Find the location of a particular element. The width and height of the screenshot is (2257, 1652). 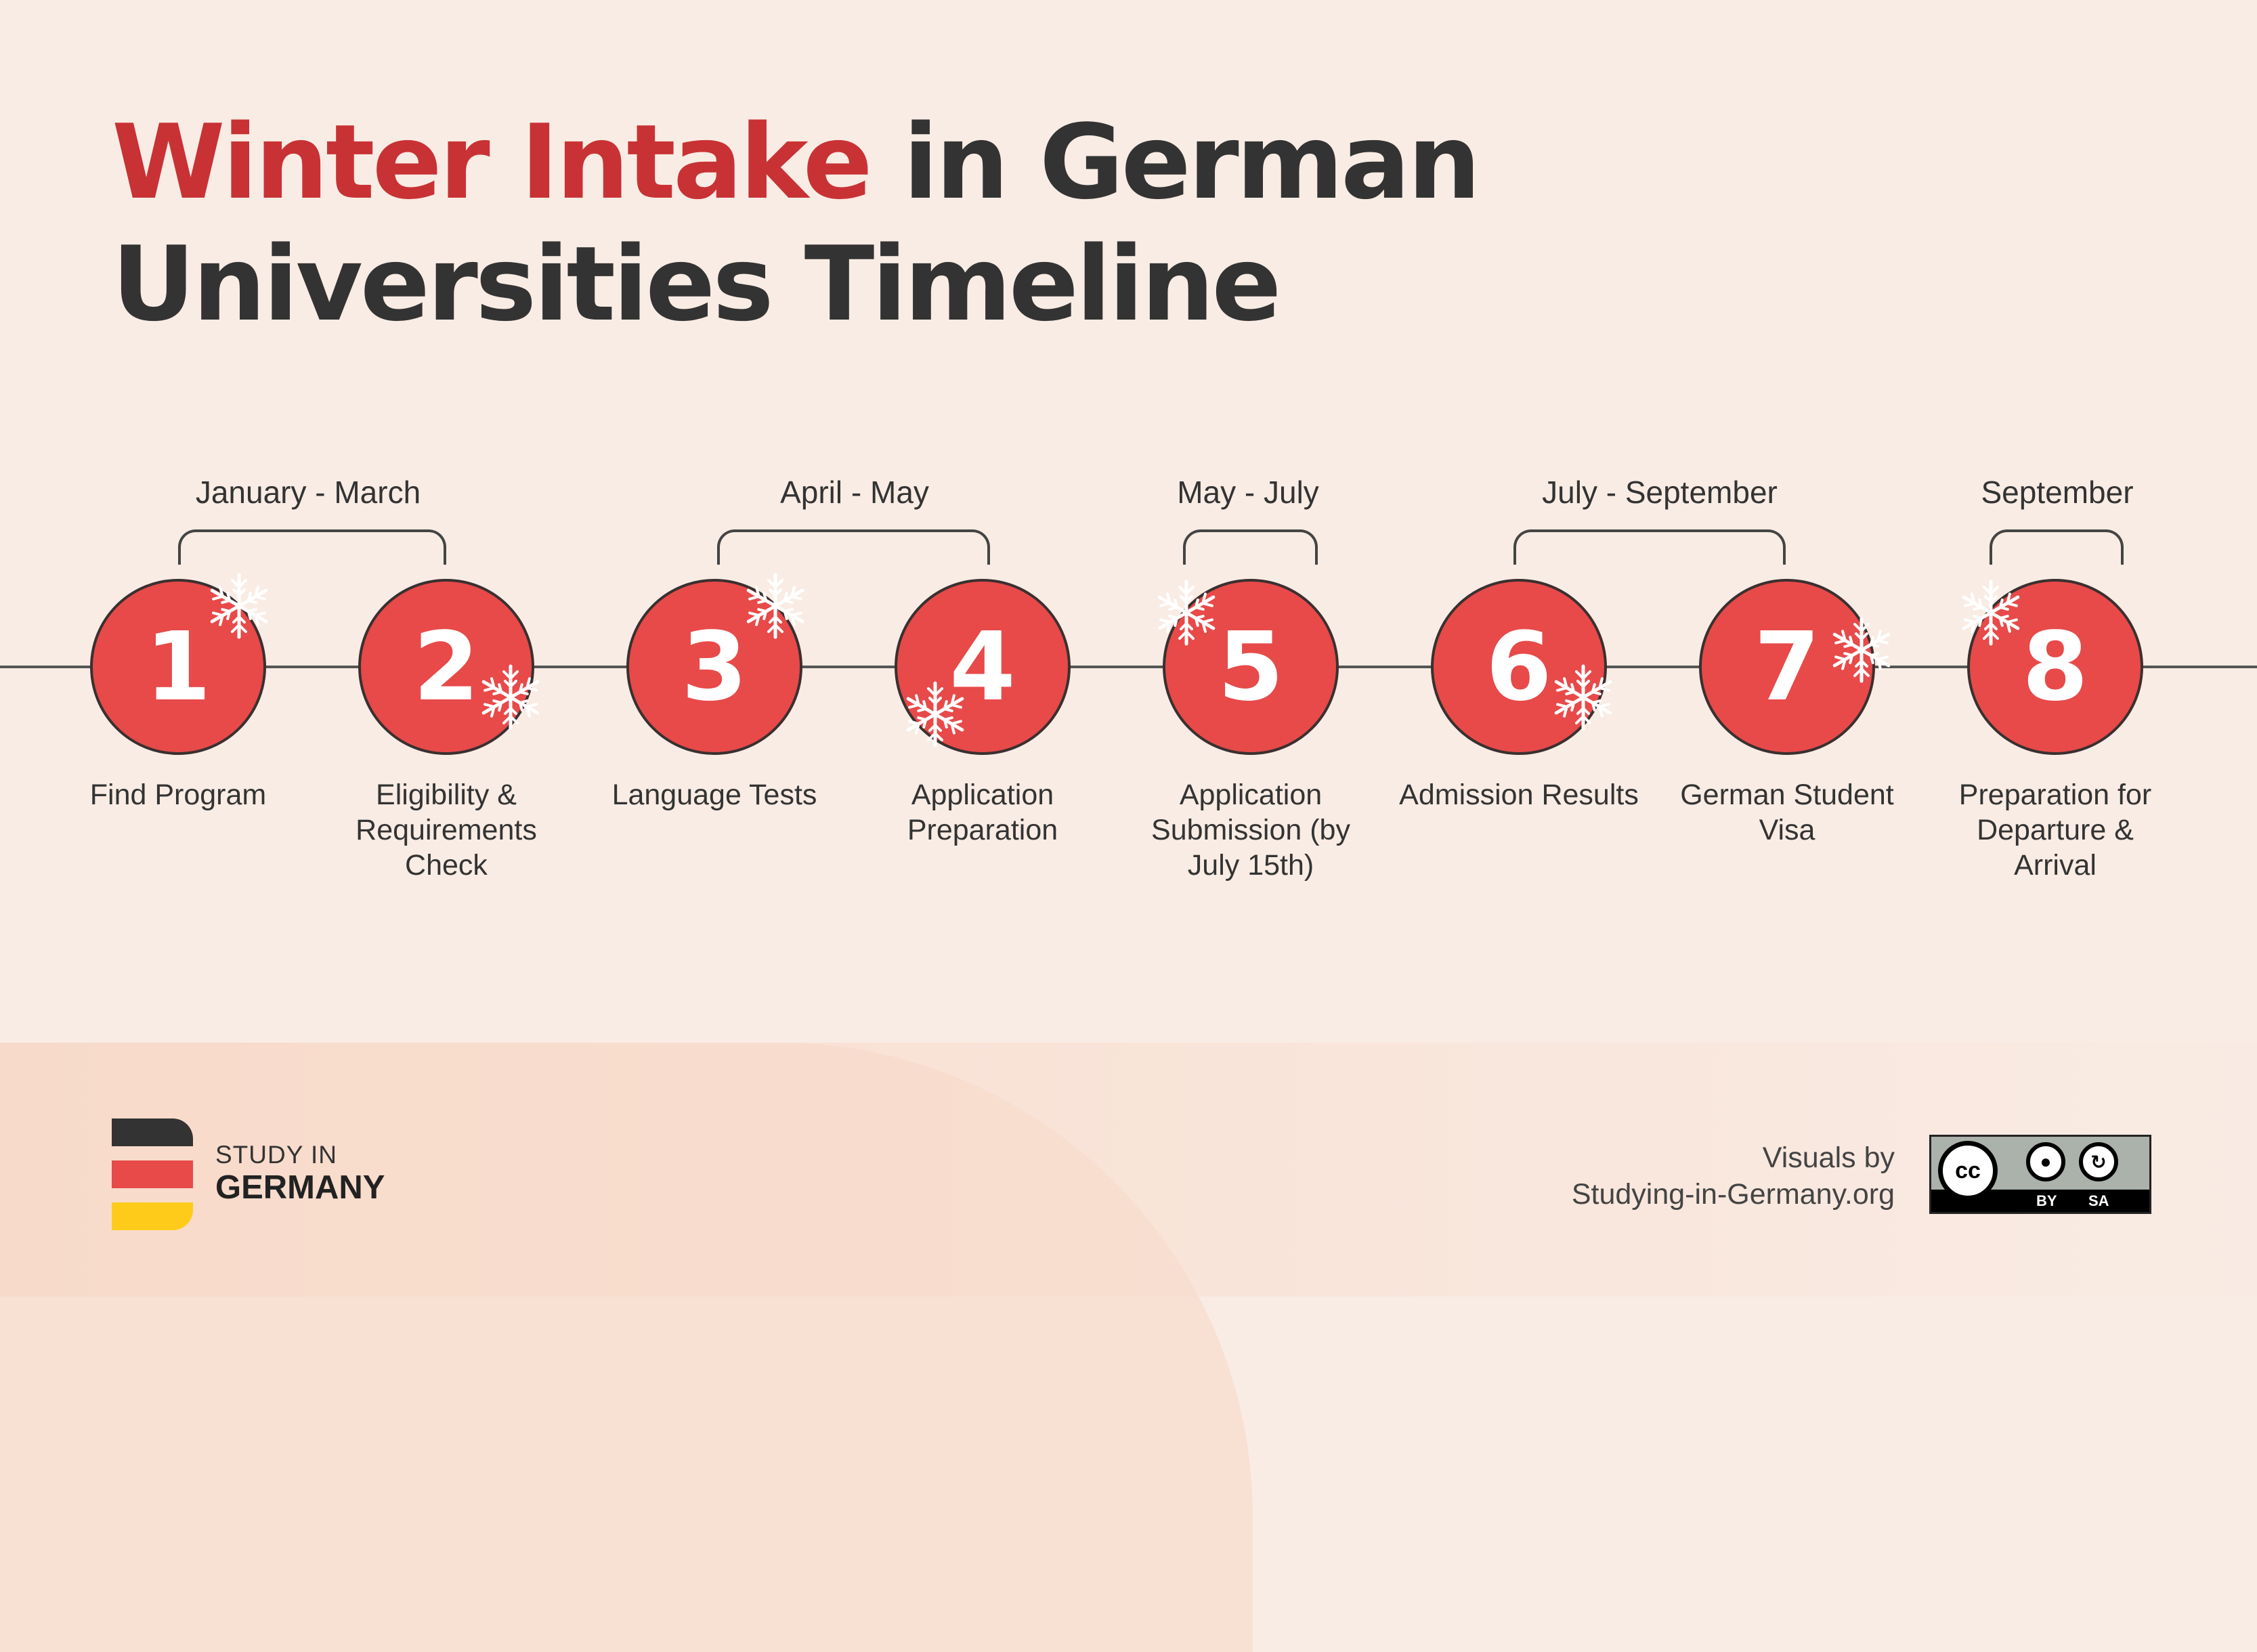

cc-by-sa-license-badge: cc ● ↻ BY SA is located at coordinates (2040, 1175).